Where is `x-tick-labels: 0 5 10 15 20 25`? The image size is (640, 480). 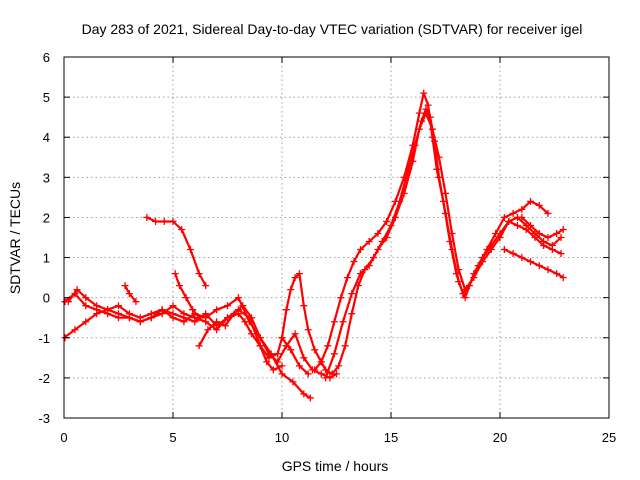 x-tick-labels: 0 5 10 15 20 25 is located at coordinates (338, 437).